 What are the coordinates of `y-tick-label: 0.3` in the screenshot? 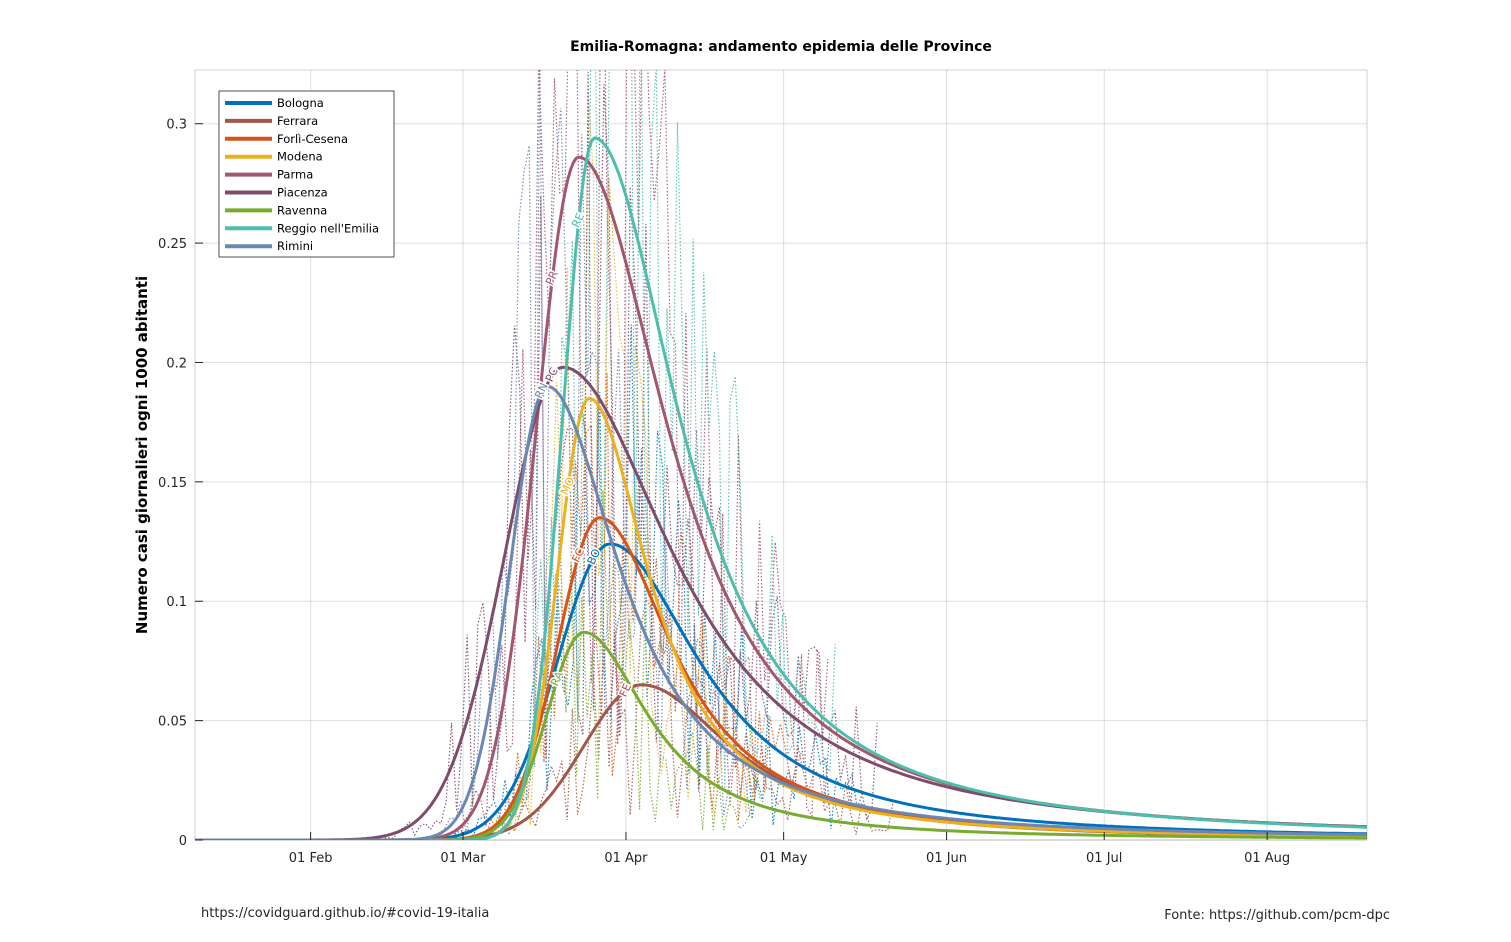 It's located at (176, 125).